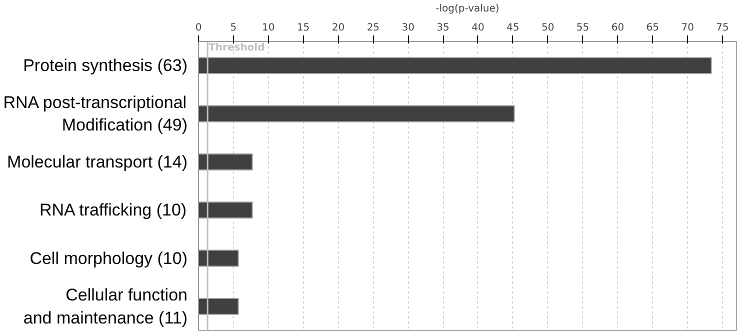  I want to click on x-tick-label: 75, so click(722, 28).